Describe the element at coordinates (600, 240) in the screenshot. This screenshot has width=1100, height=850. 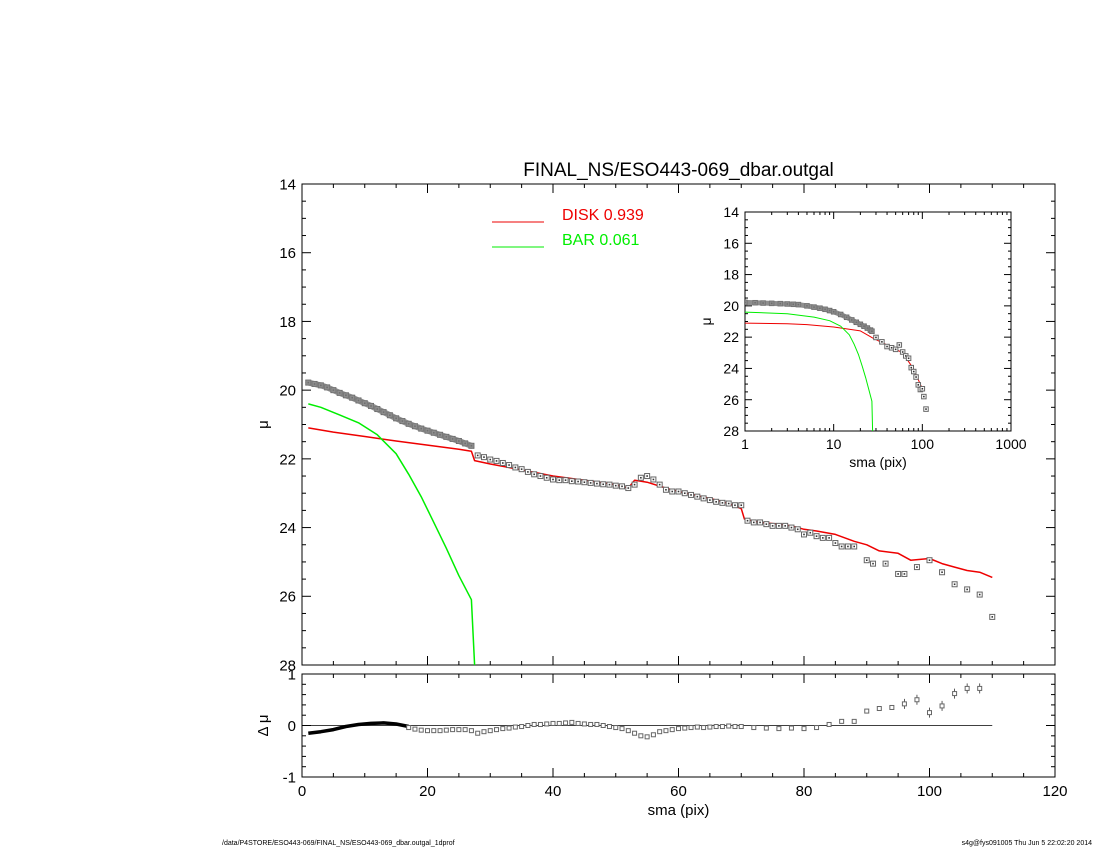
I see `legend-label-1: BAR 0.061` at that location.